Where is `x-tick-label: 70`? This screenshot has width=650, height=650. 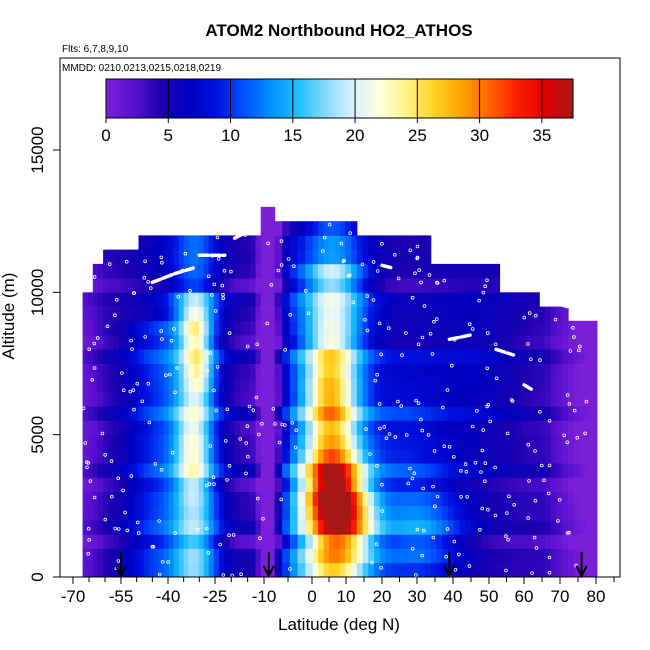
x-tick-label: 70 is located at coordinates (560, 596).